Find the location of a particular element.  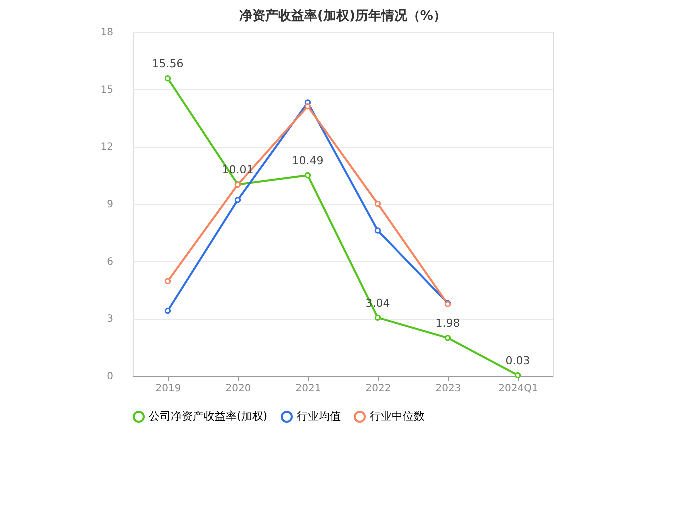

legend-label: 行业中位数 is located at coordinates (397, 416).